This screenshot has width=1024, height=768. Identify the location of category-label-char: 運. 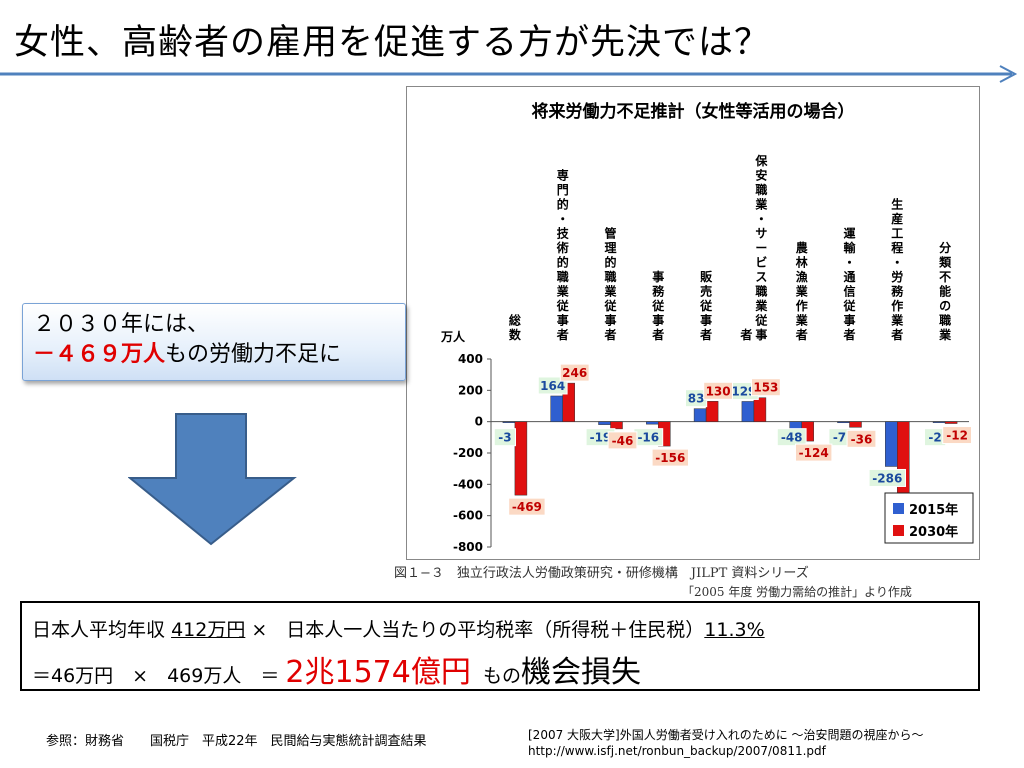
(849, 234).